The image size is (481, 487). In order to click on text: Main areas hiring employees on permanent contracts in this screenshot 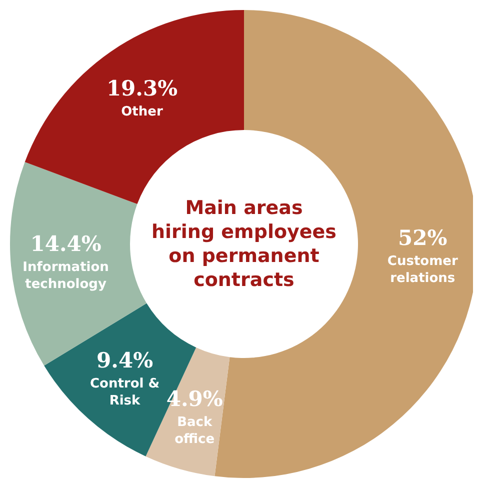, I will do `click(244, 244)`.